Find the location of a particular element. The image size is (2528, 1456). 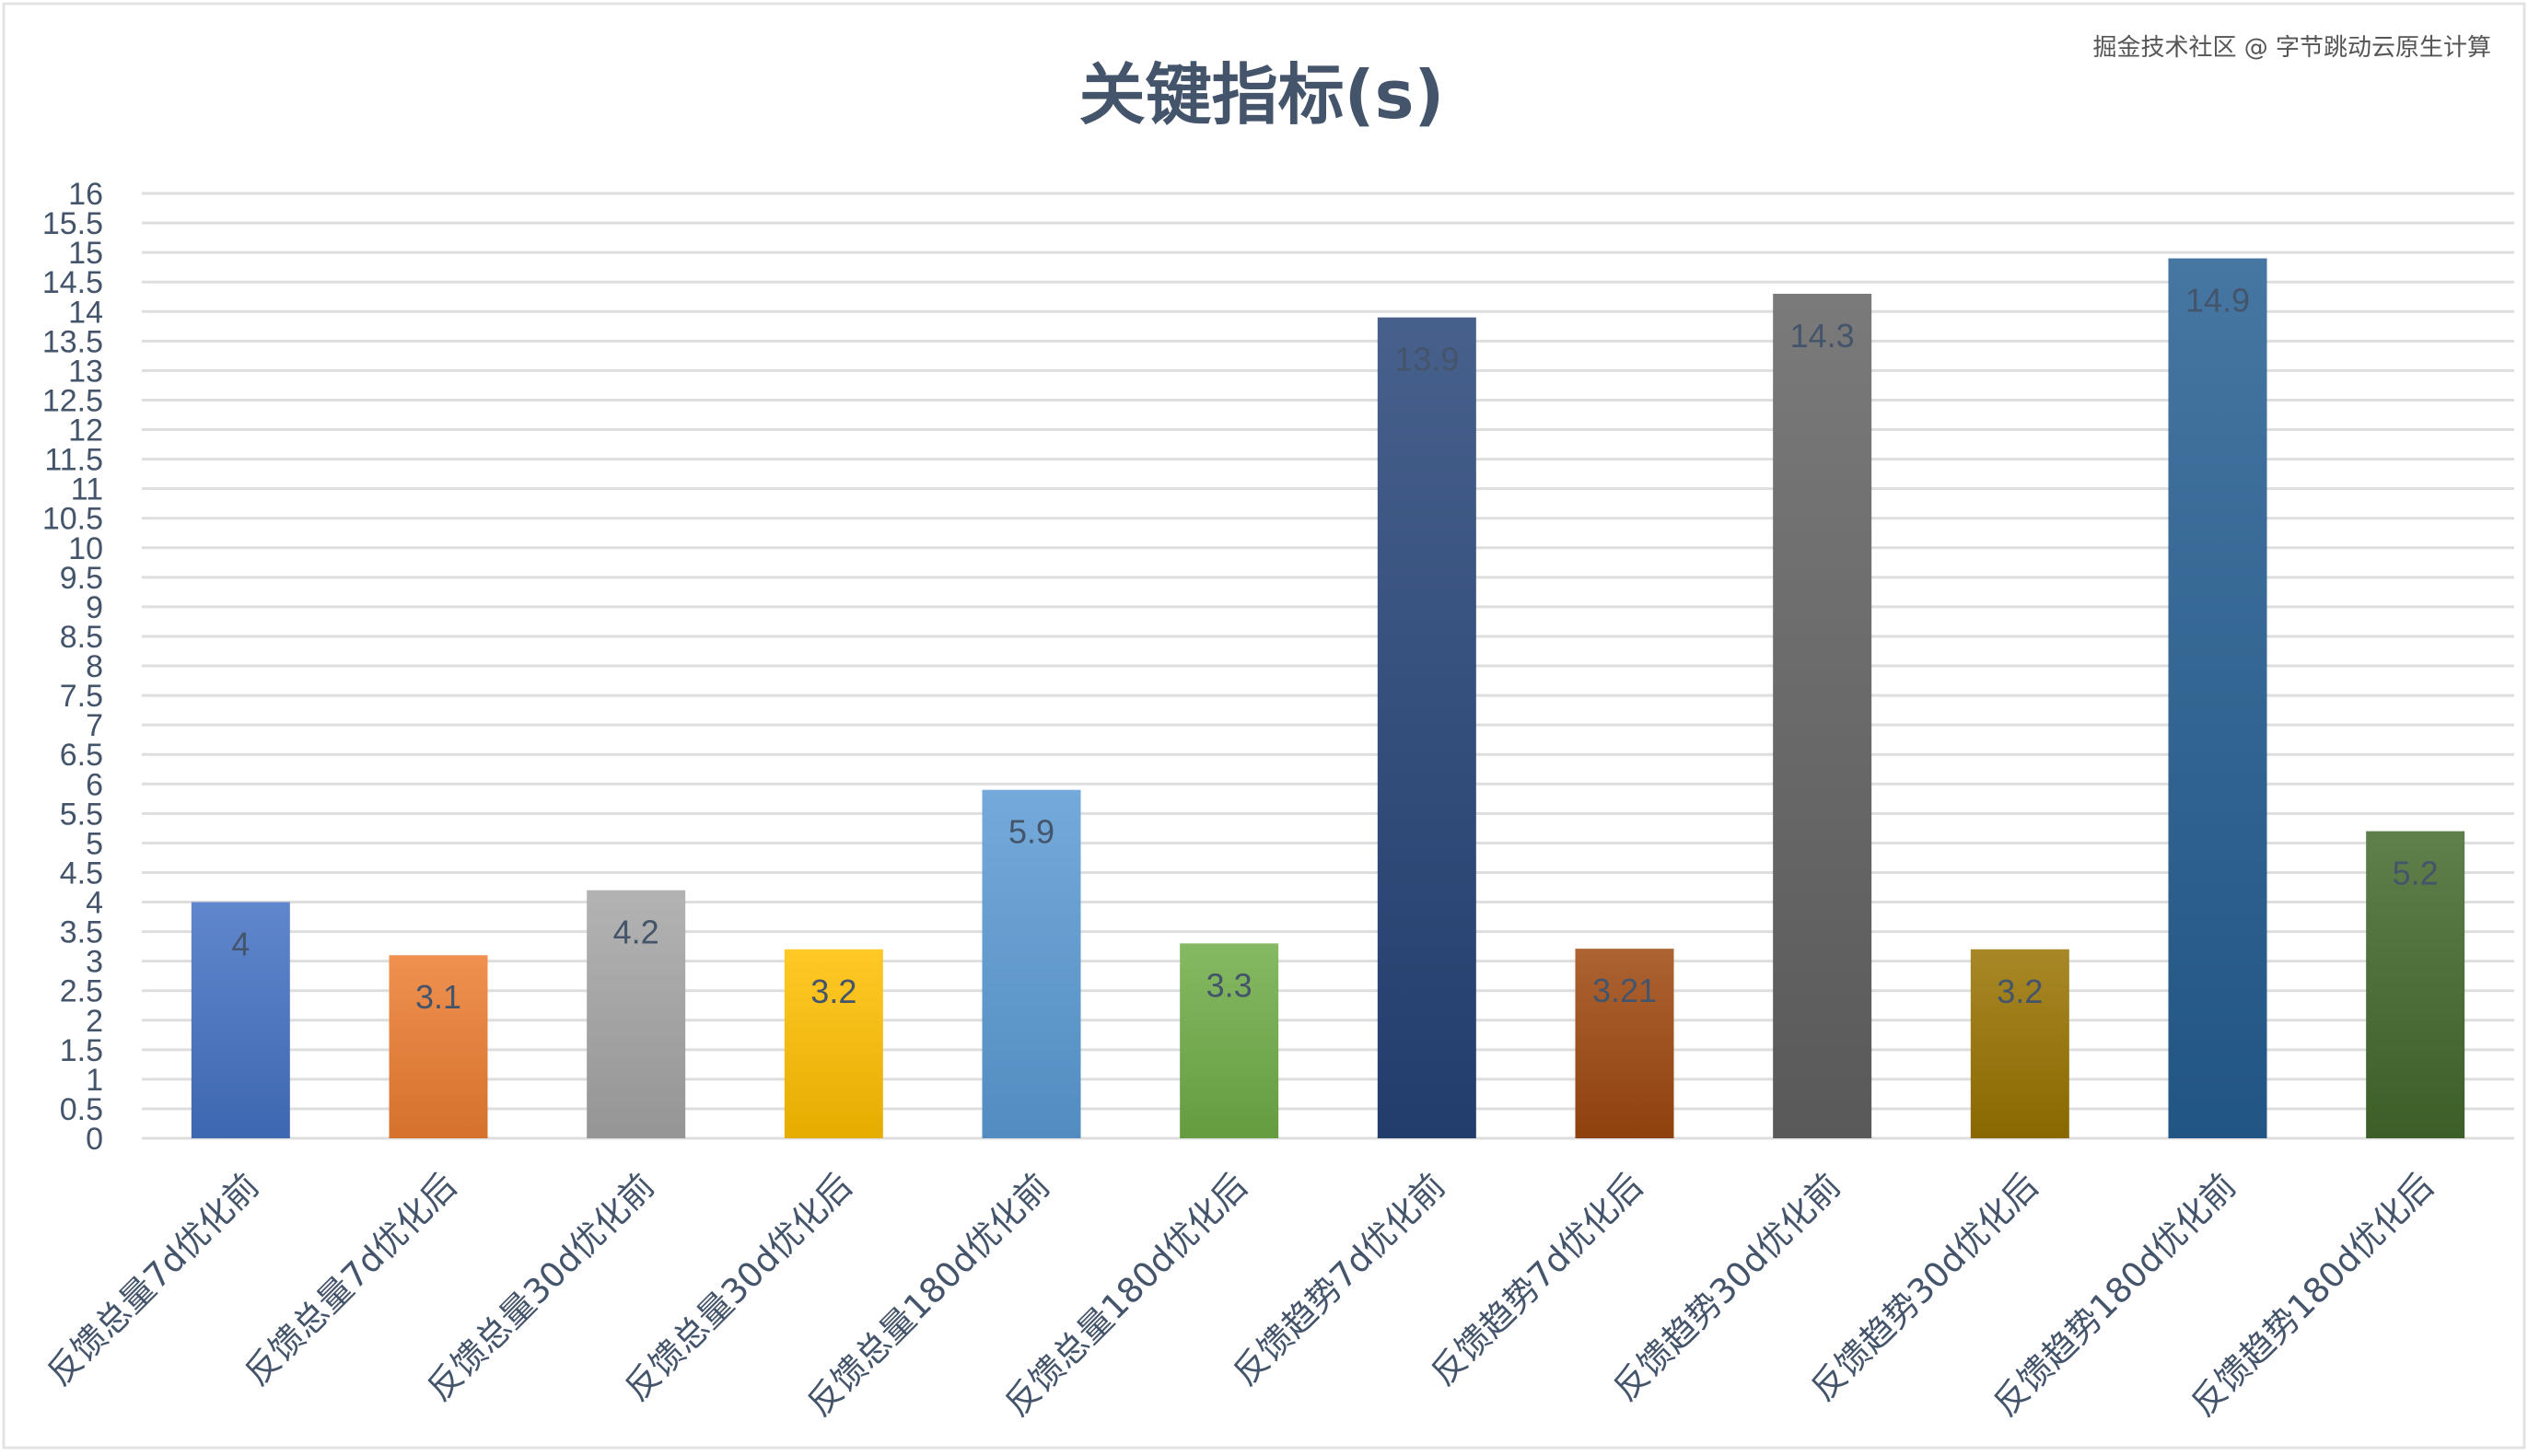

data-label: 4.2 is located at coordinates (636, 932).